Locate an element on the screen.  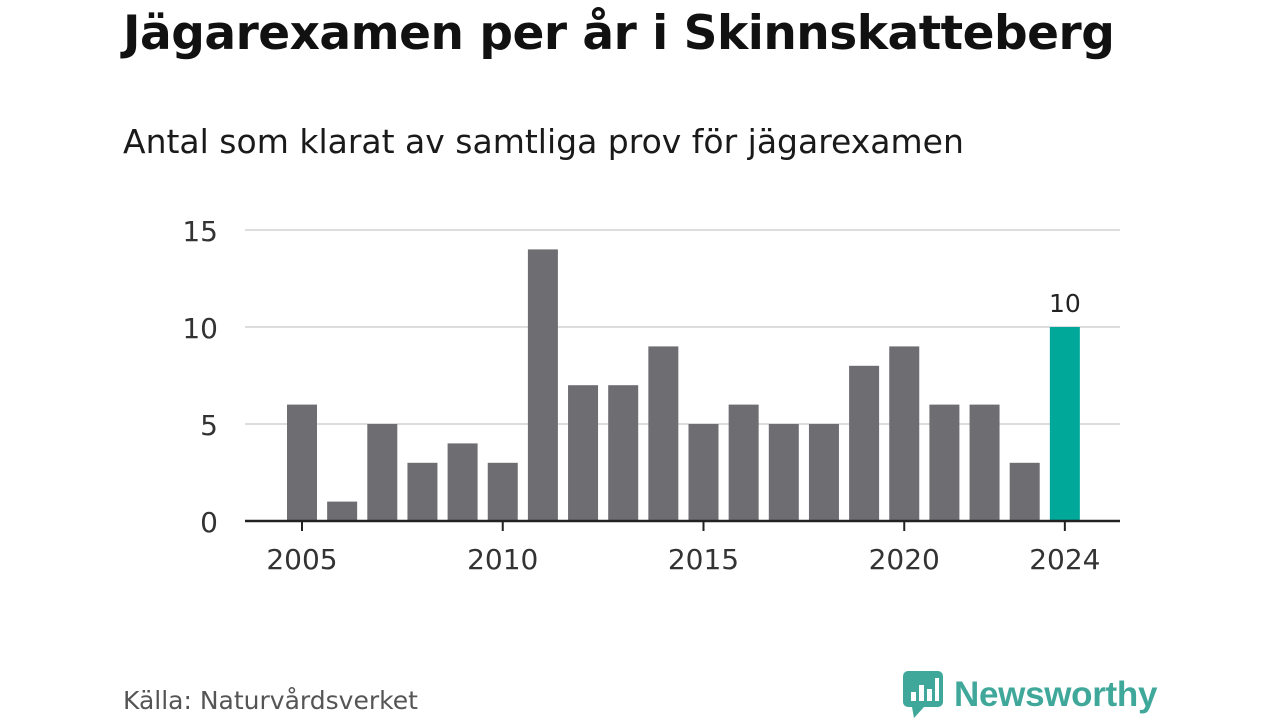
y-tick-label: 10 is located at coordinates (200, 328).